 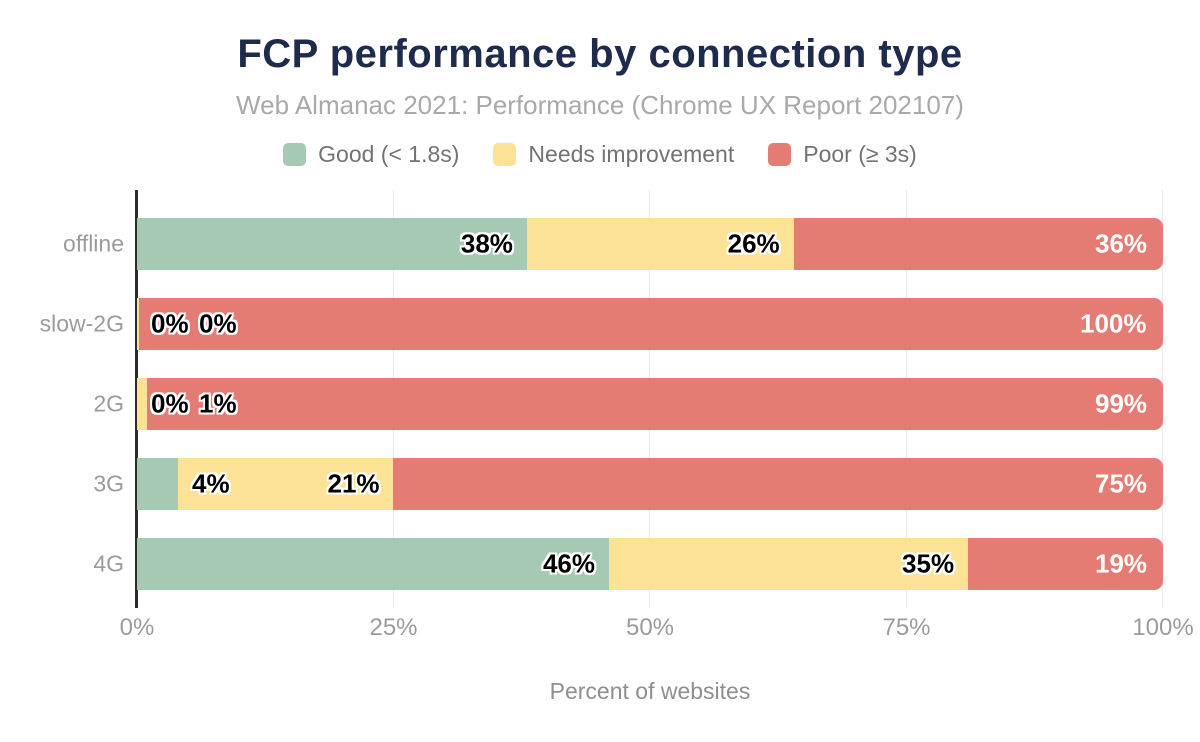 What do you see at coordinates (1121, 483) in the screenshot?
I see `bar-value-label: 75%` at bounding box center [1121, 483].